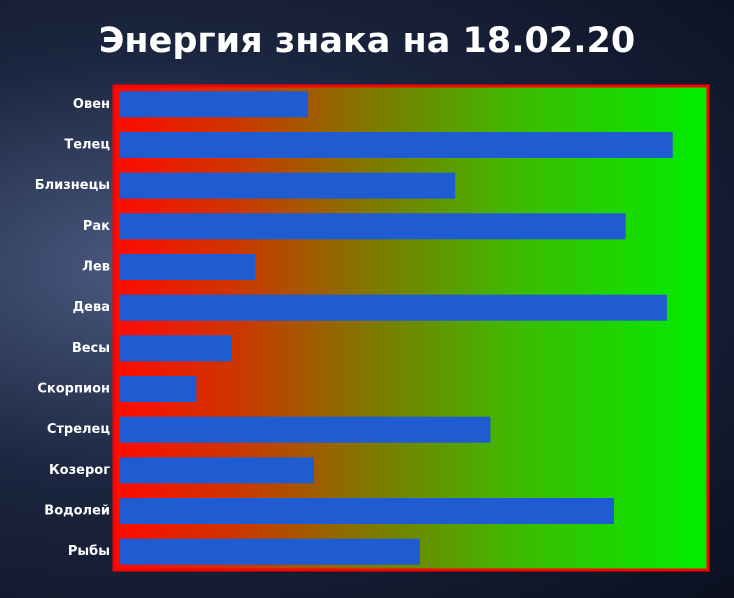 The height and width of the screenshot is (598, 734). I want to click on chart-title: Энергия знака на 18.02.20, so click(367, 41).